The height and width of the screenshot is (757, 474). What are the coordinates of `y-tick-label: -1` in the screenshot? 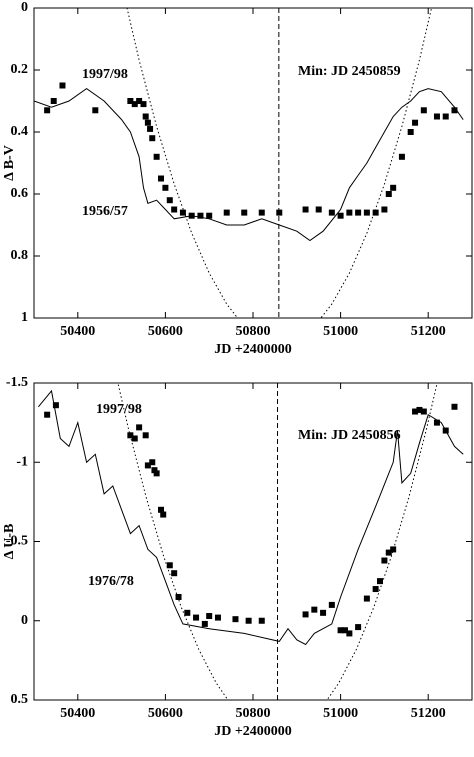 It's located at (22, 461).